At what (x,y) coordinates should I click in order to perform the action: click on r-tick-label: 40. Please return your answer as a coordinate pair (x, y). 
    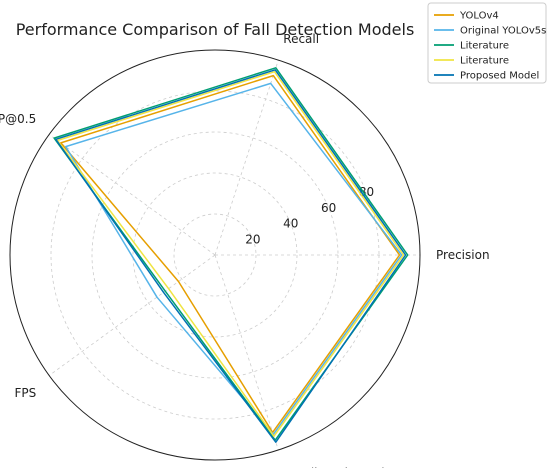
    Looking at the image, I should click on (290, 224).